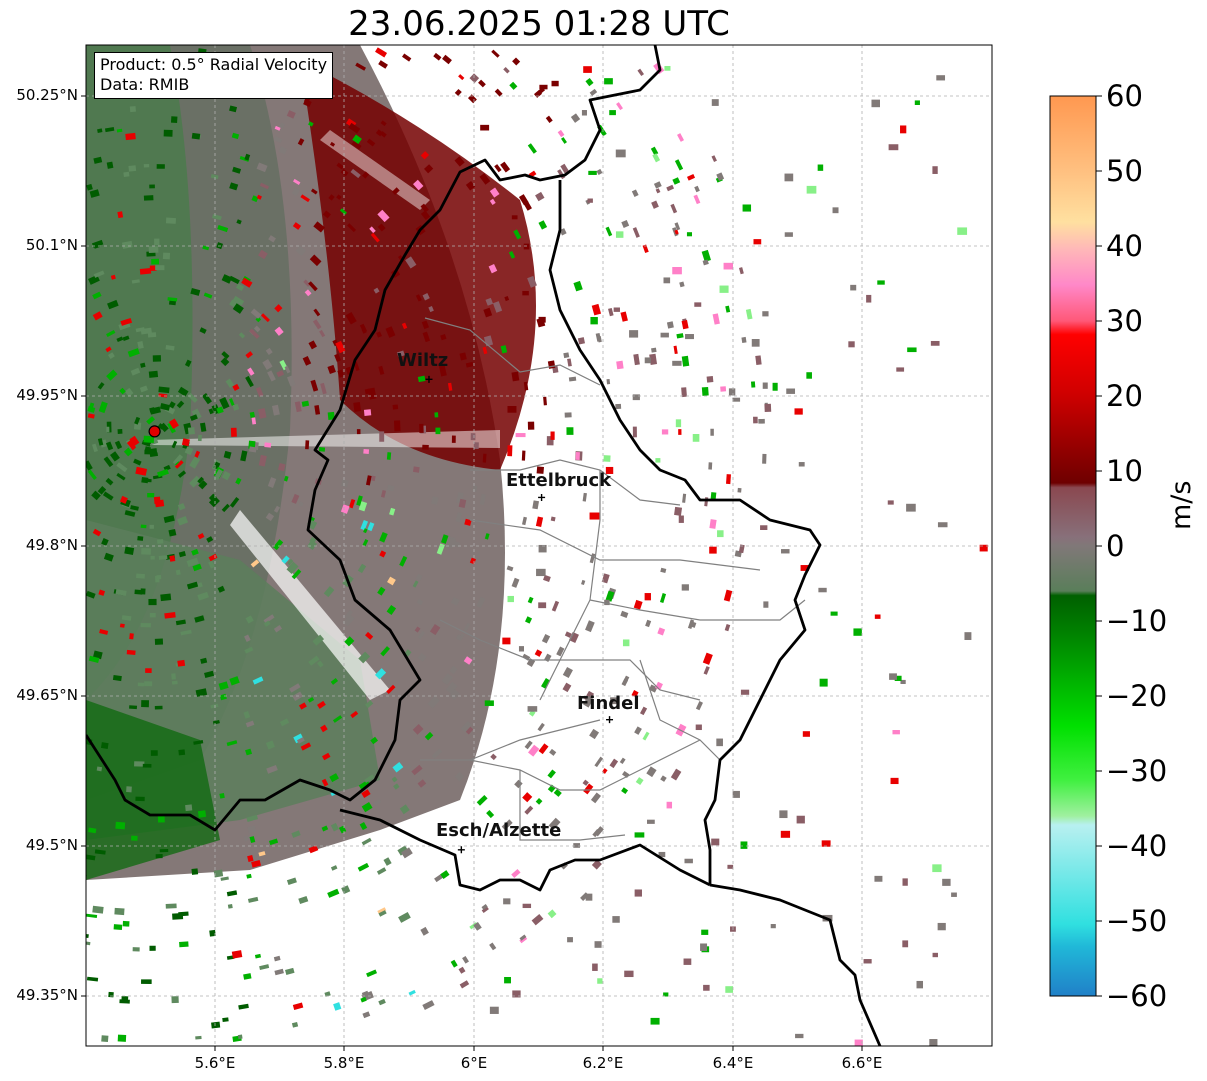  What do you see at coordinates (145, 84) in the screenshot?
I see `data-source-label: Data: RMIB` at bounding box center [145, 84].